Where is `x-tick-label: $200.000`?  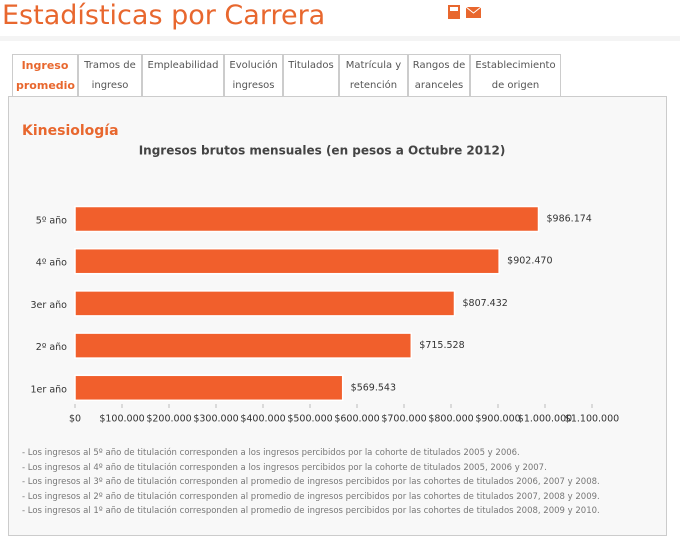 x-tick-label: $200.000 is located at coordinates (168, 419).